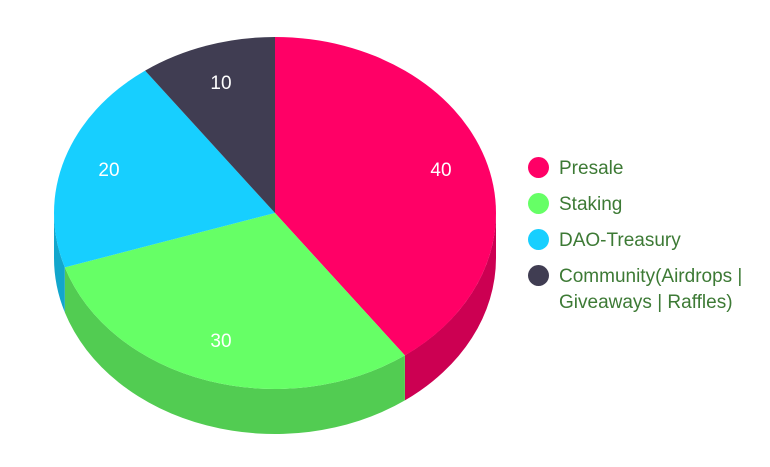  What do you see at coordinates (620, 240) in the screenshot?
I see `legend-label-dao-treasury: DAO-Treasury` at bounding box center [620, 240].